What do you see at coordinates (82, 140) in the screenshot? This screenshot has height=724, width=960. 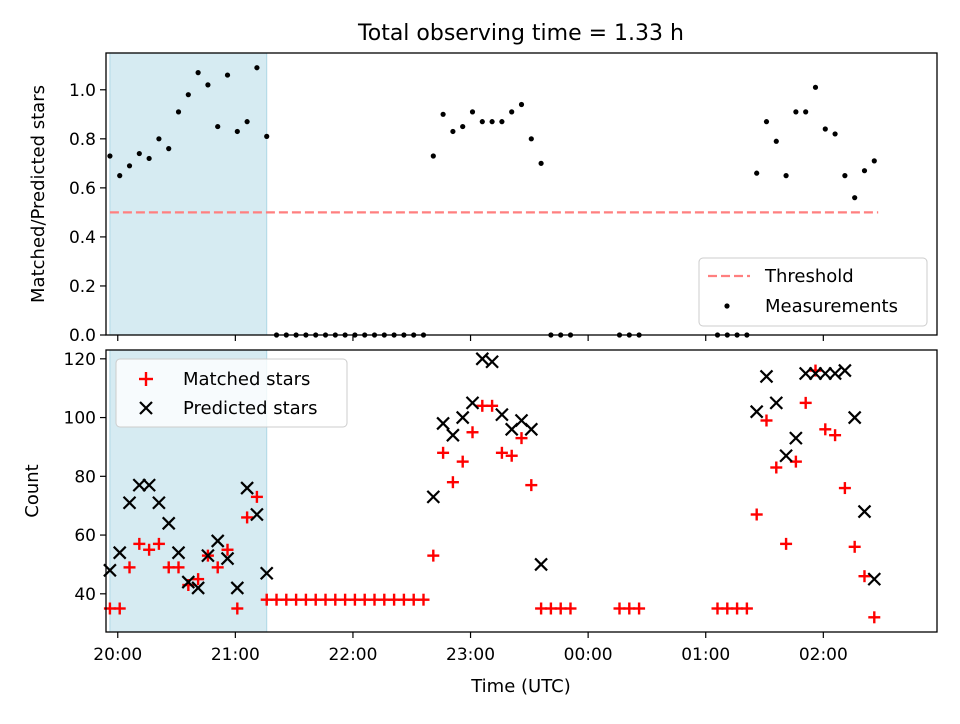 I see `ratio-y-tick-label: 0.8` at bounding box center [82, 140].